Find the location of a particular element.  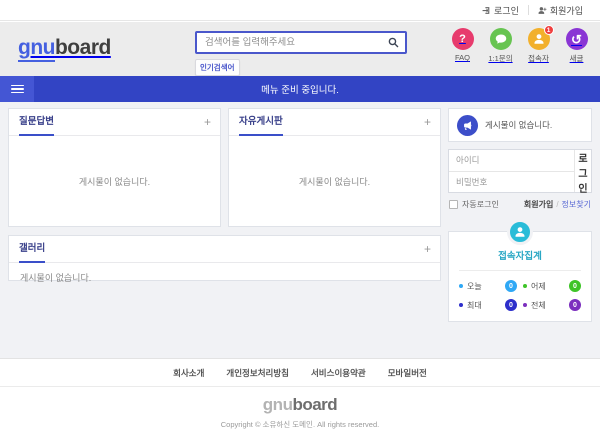

member-links: 회원가입 / 정보찾기 is located at coordinates (557, 204).